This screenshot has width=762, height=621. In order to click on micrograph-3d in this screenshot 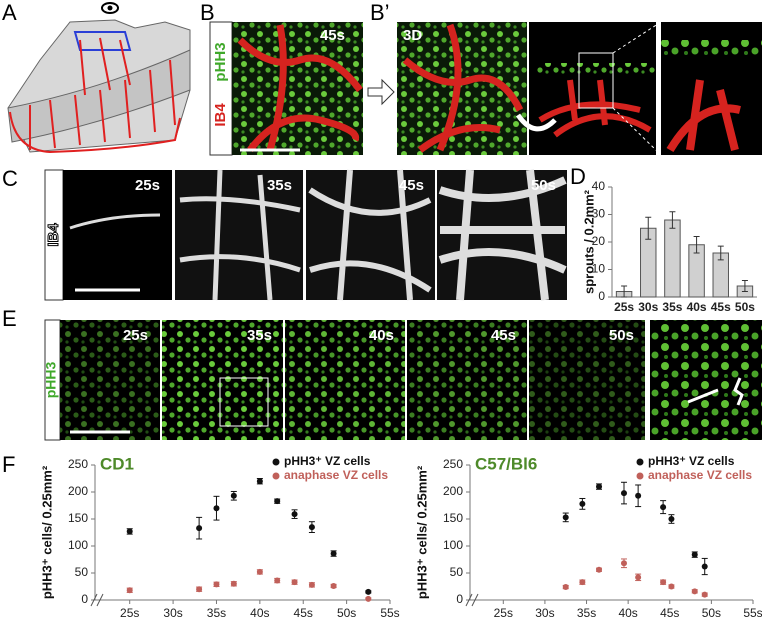, I will do `click(592, 88)`.